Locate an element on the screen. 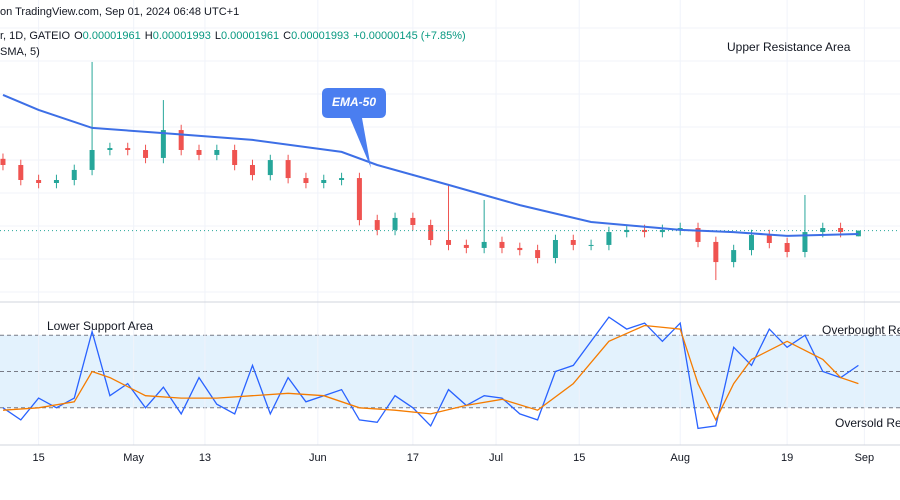 This screenshot has width=900, height=500. callout-label: EMA-50 is located at coordinates (354, 102).